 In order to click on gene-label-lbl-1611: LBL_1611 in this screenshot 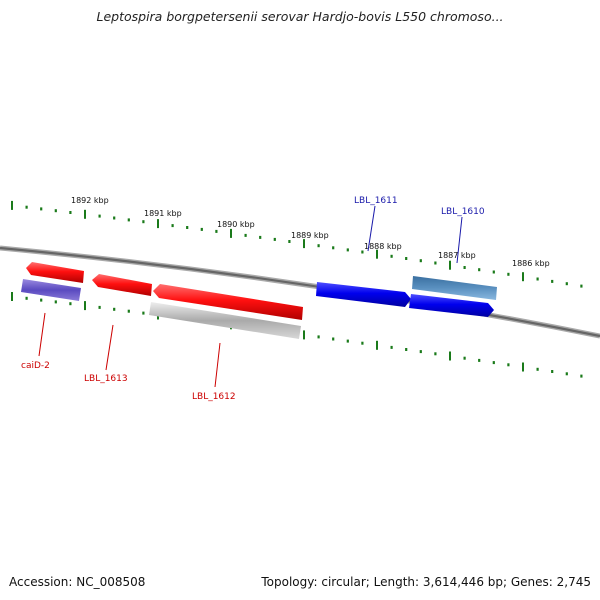, I will do `click(376, 201)`.